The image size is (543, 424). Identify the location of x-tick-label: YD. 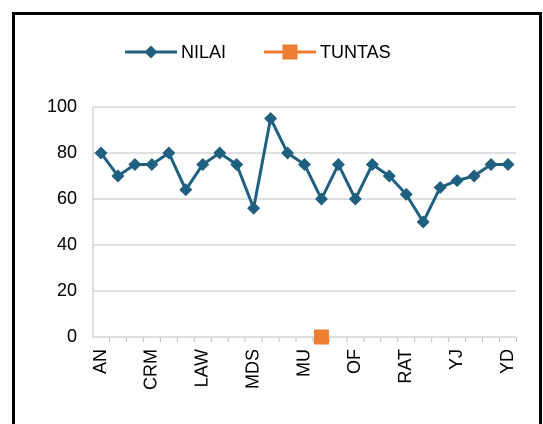
(507, 361).